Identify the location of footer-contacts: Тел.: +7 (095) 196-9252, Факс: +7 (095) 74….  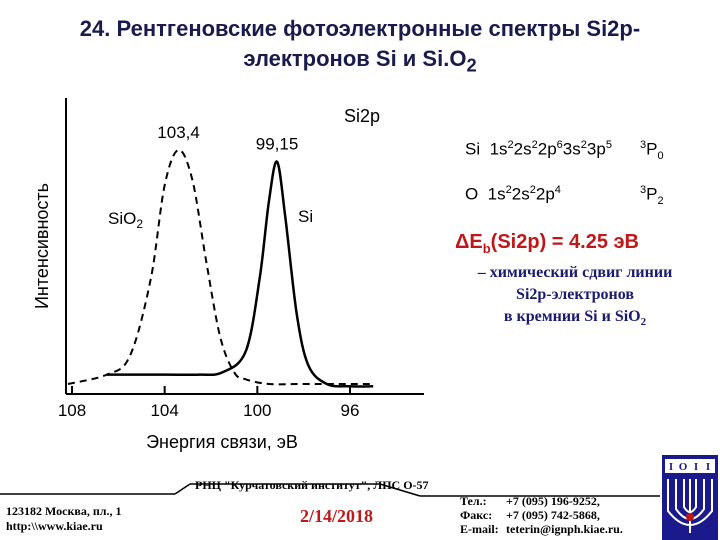
(541, 515).